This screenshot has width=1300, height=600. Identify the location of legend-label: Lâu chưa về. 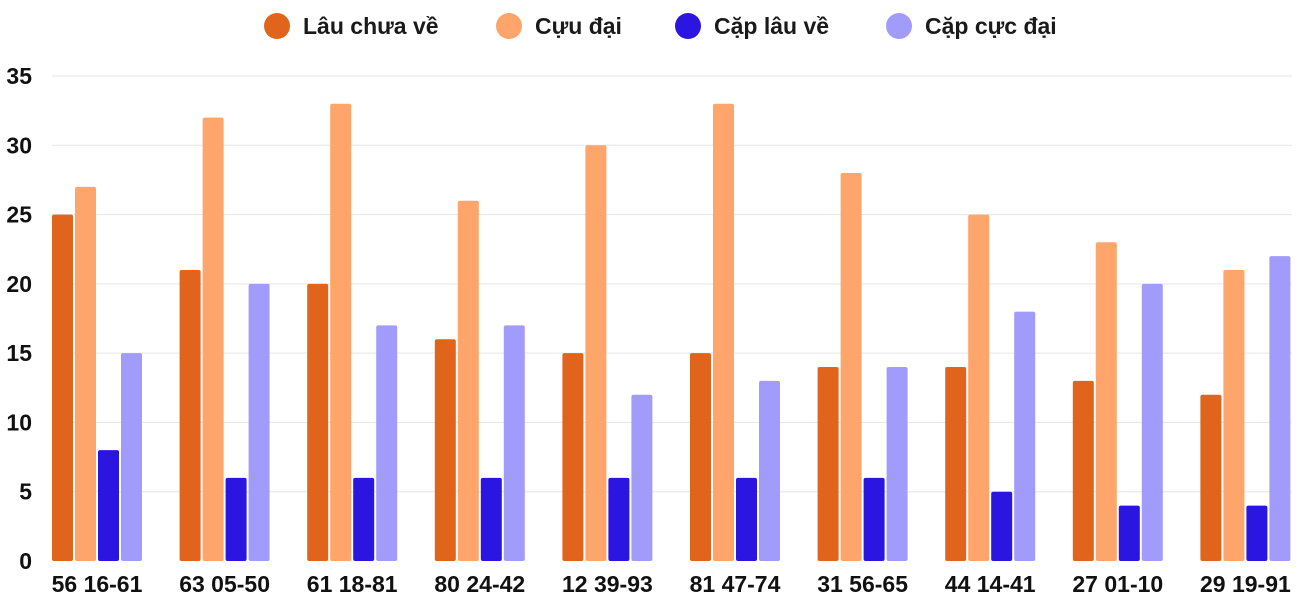
(371, 26).